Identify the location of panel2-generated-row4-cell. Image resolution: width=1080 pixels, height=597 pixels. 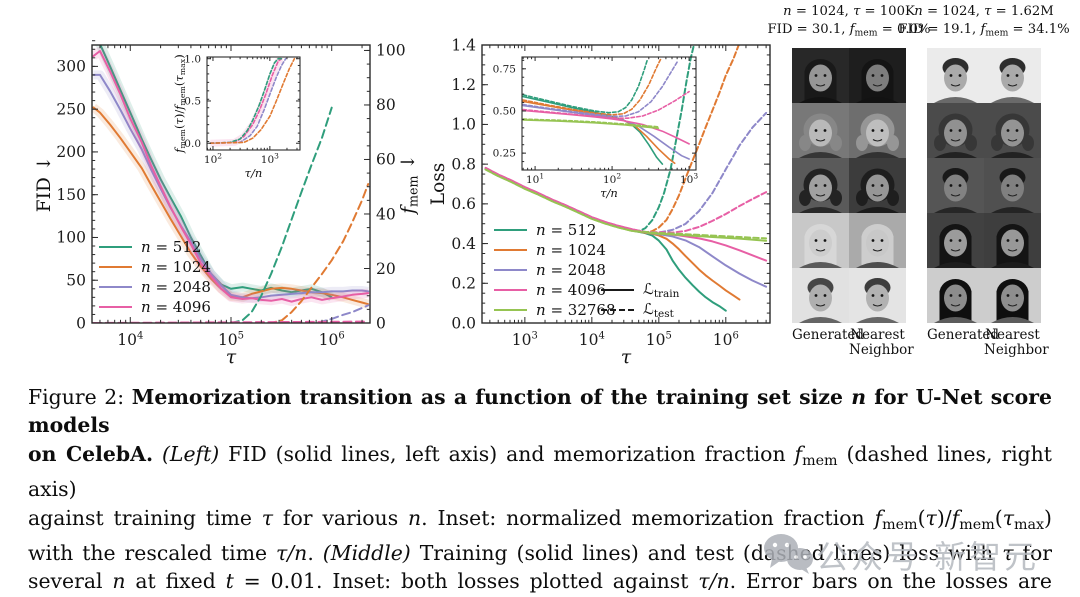
(955, 240).